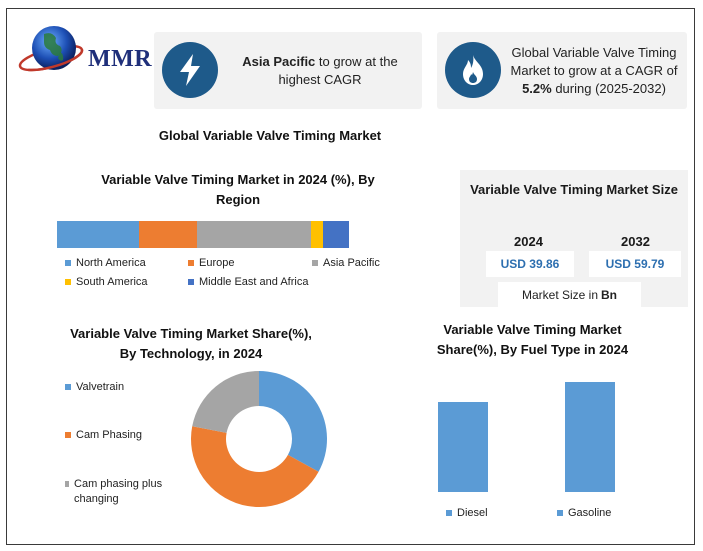 Image resolution: width=703 pixels, height=551 pixels. Describe the element at coordinates (463, 447) in the screenshot. I see `bar-diesel` at that location.